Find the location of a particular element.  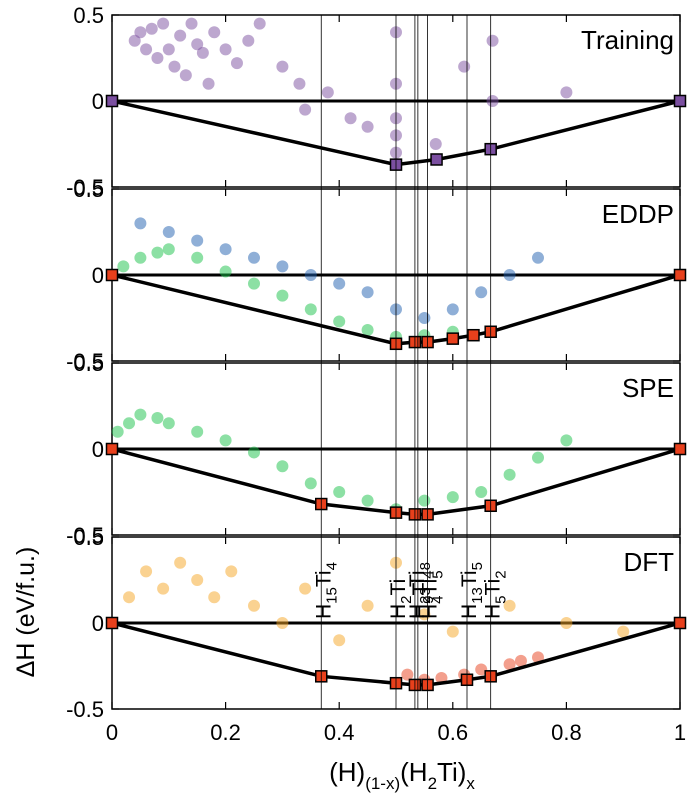

series-spe-green is located at coordinates (342, 462).